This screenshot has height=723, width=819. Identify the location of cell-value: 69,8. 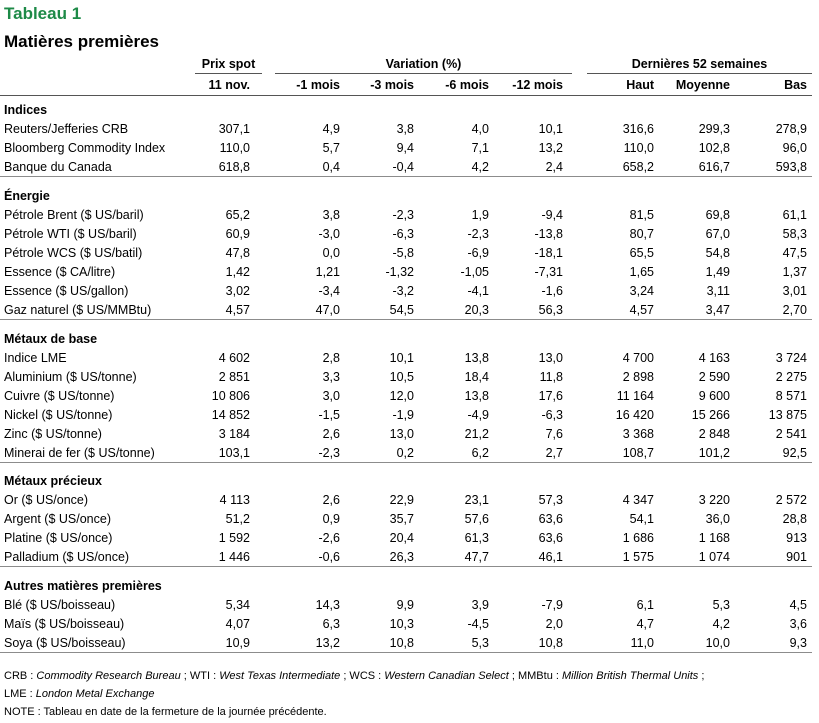
(717, 215).